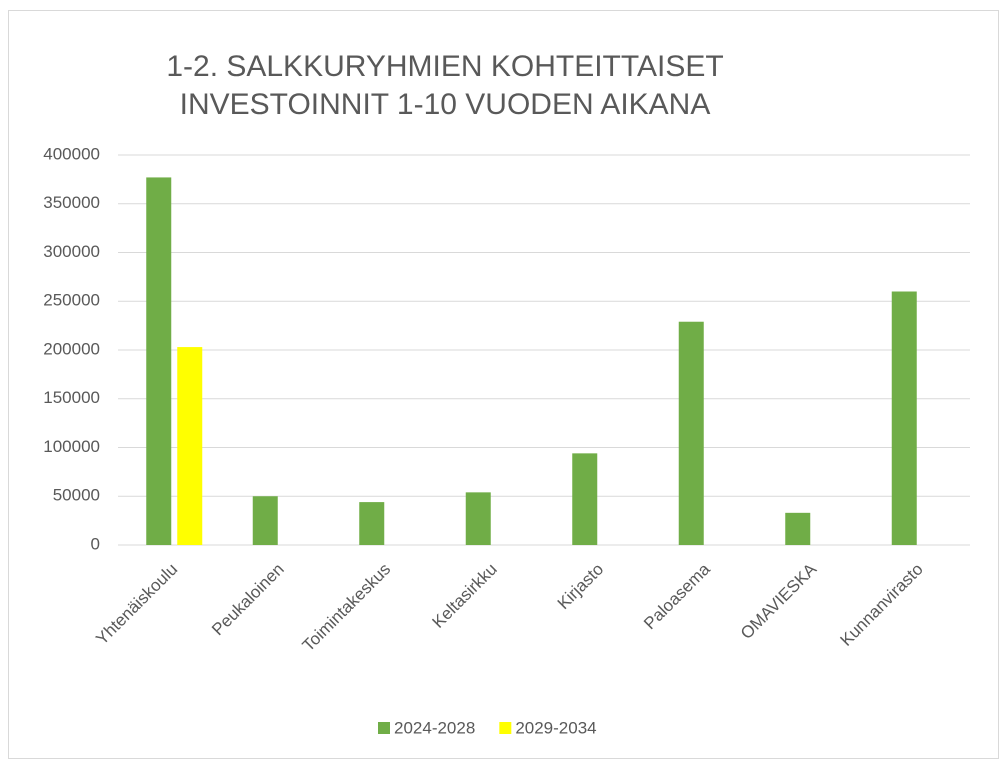  I want to click on y-tick-label: 200000, so click(71, 348).